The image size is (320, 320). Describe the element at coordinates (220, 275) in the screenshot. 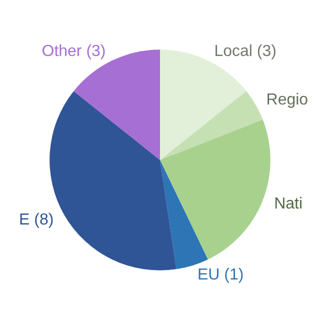

I see `slice-label: EU (1)` at that location.